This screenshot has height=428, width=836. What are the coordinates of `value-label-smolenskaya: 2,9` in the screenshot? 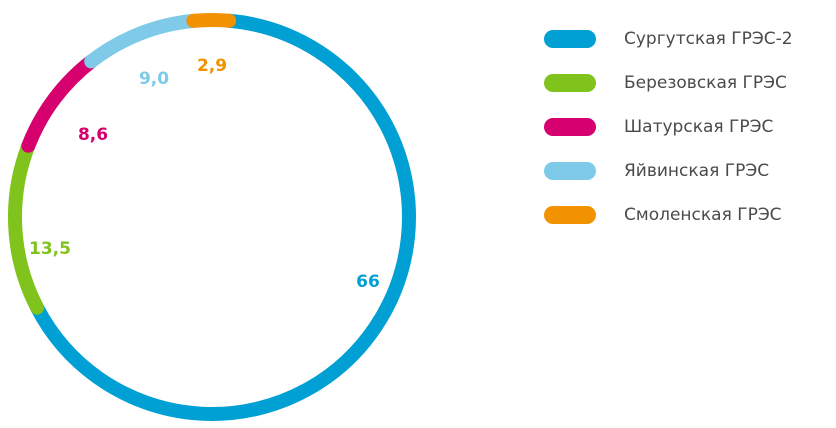 It's located at (212, 66).